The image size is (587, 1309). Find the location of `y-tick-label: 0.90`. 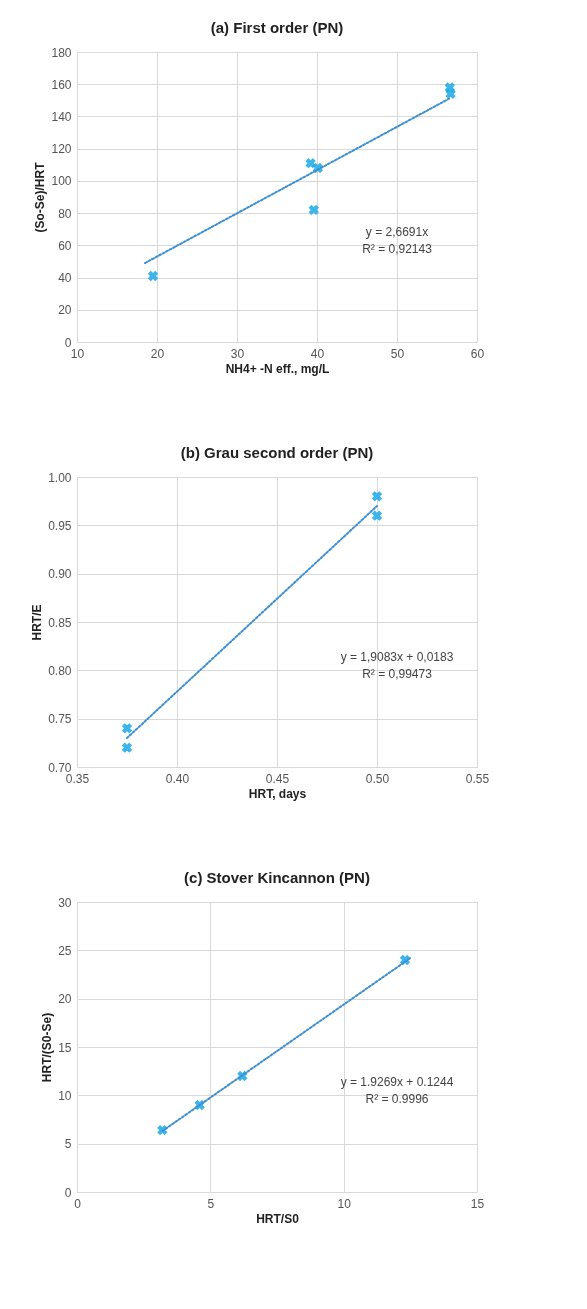

y-tick-label: 0.90 is located at coordinates (60, 574).